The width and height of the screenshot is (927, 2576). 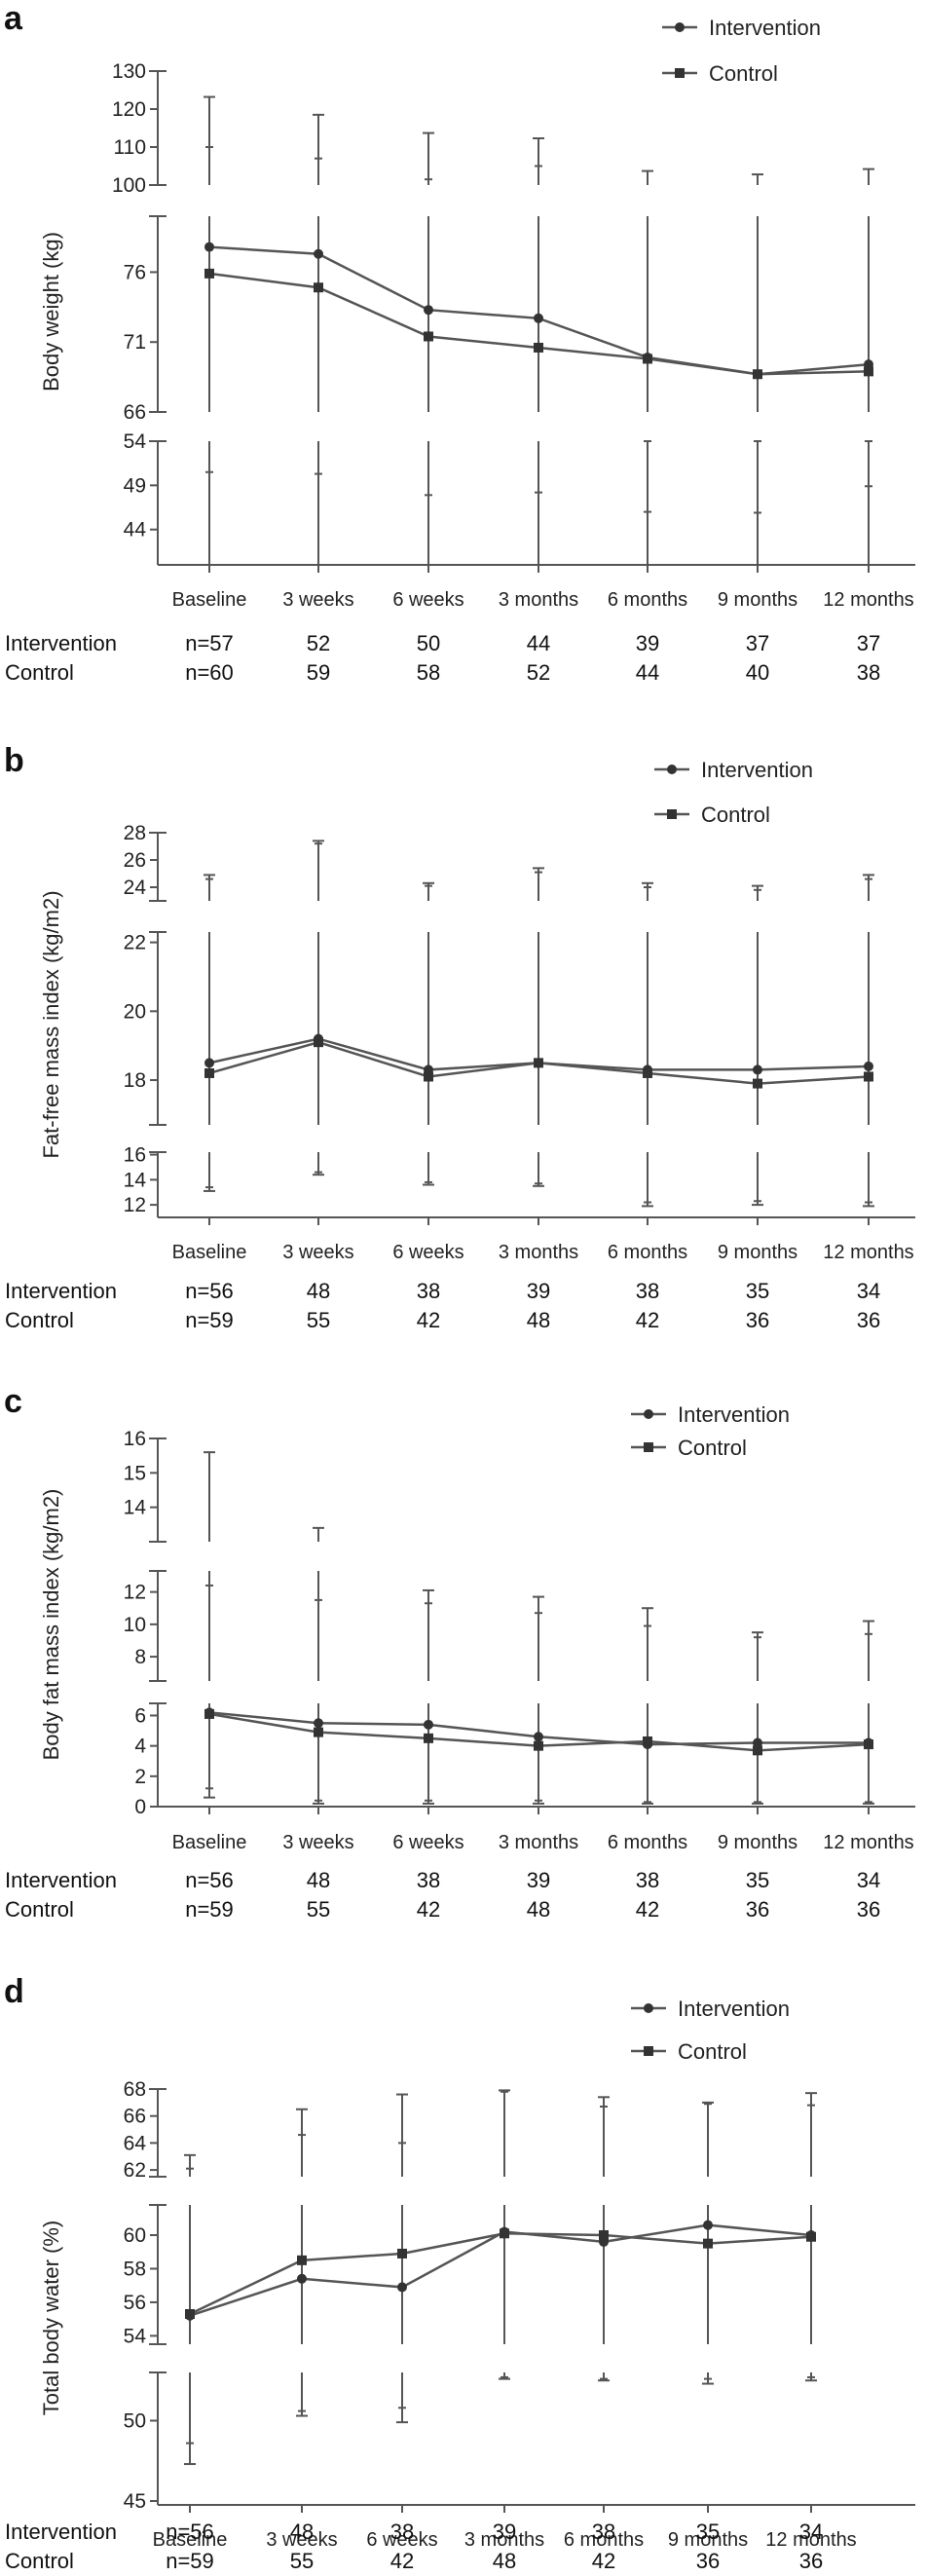 I want to click on y-tick-label: 0, so click(x=140, y=1807).